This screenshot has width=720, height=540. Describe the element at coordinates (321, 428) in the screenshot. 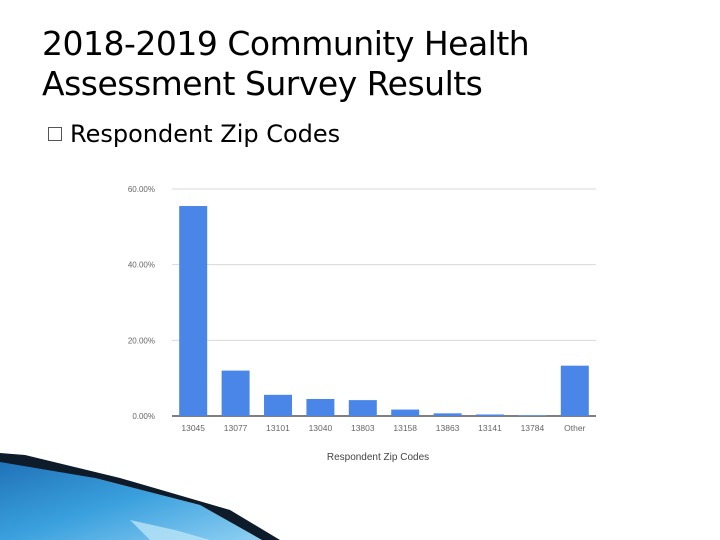

I see `x-tick-label: 13040` at that location.